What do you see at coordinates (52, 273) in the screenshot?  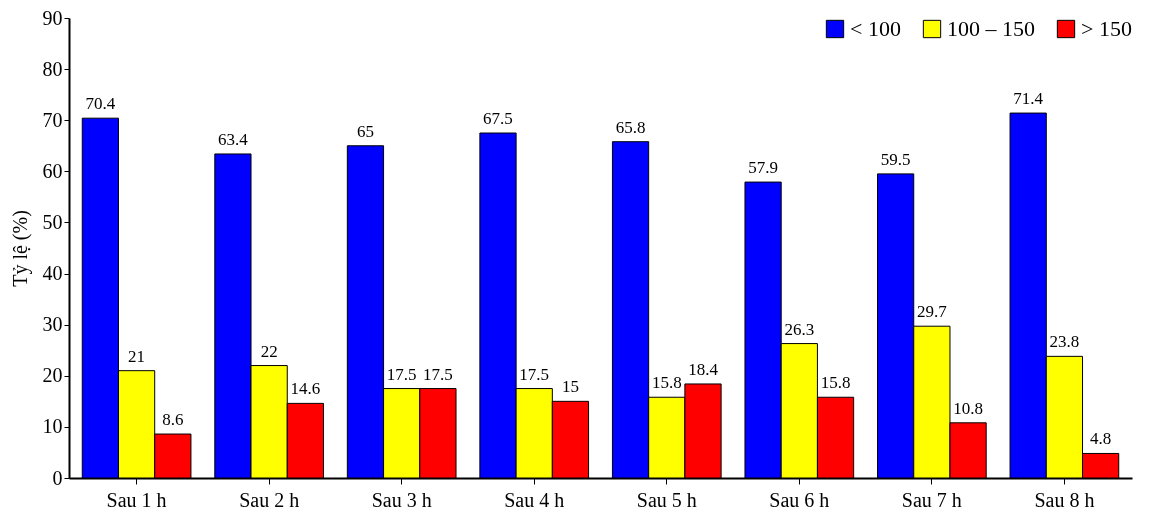 I see `y-tick-label: 40` at bounding box center [52, 273].